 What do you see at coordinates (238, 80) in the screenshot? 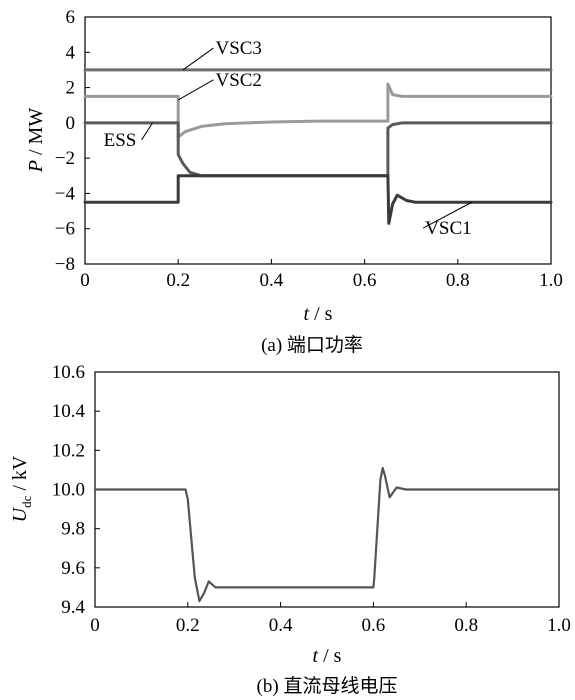
I see `annotation-label-vsc2: VSC2` at bounding box center [238, 80].